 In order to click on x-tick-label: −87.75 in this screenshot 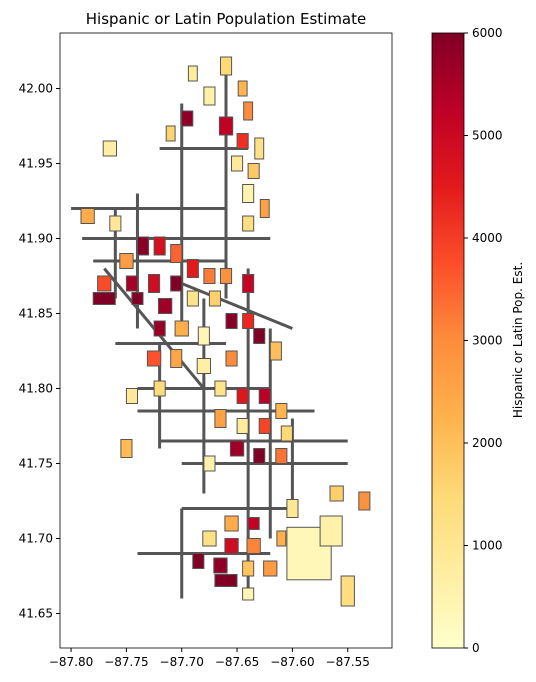, I will do `click(126, 662)`.